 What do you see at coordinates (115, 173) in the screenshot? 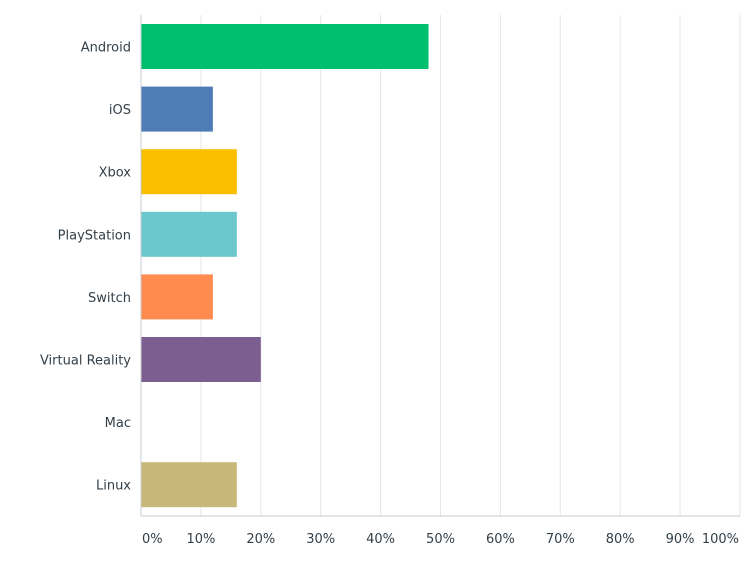
I see `category-label: Xbox` at bounding box center [115, 173].